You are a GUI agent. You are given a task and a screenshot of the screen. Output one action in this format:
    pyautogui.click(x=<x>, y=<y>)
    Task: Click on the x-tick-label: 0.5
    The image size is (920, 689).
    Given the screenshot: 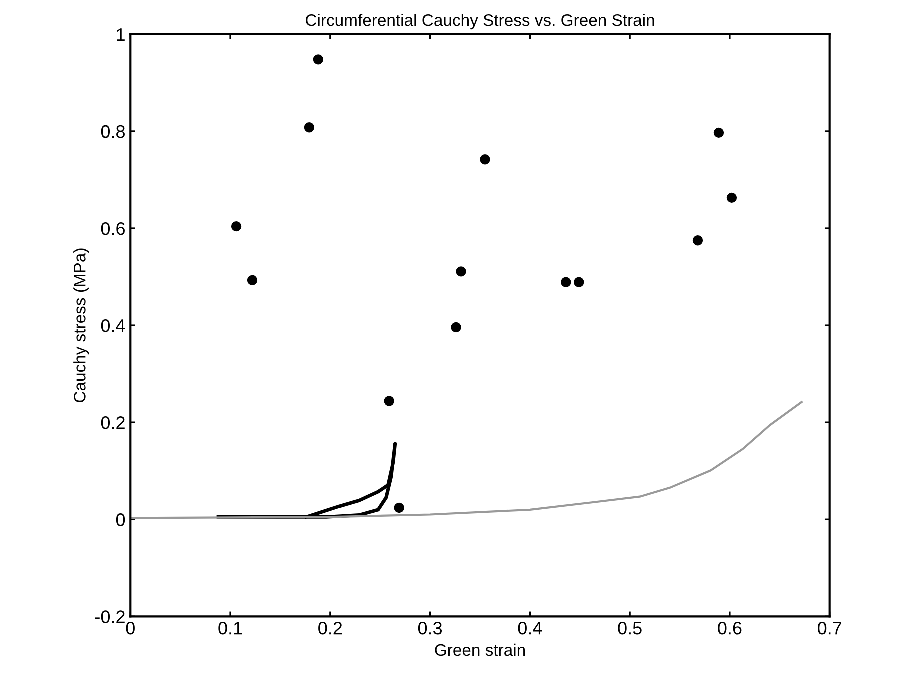 What is the action you would take?
    pyautogui.click(x=630, y=628)
    